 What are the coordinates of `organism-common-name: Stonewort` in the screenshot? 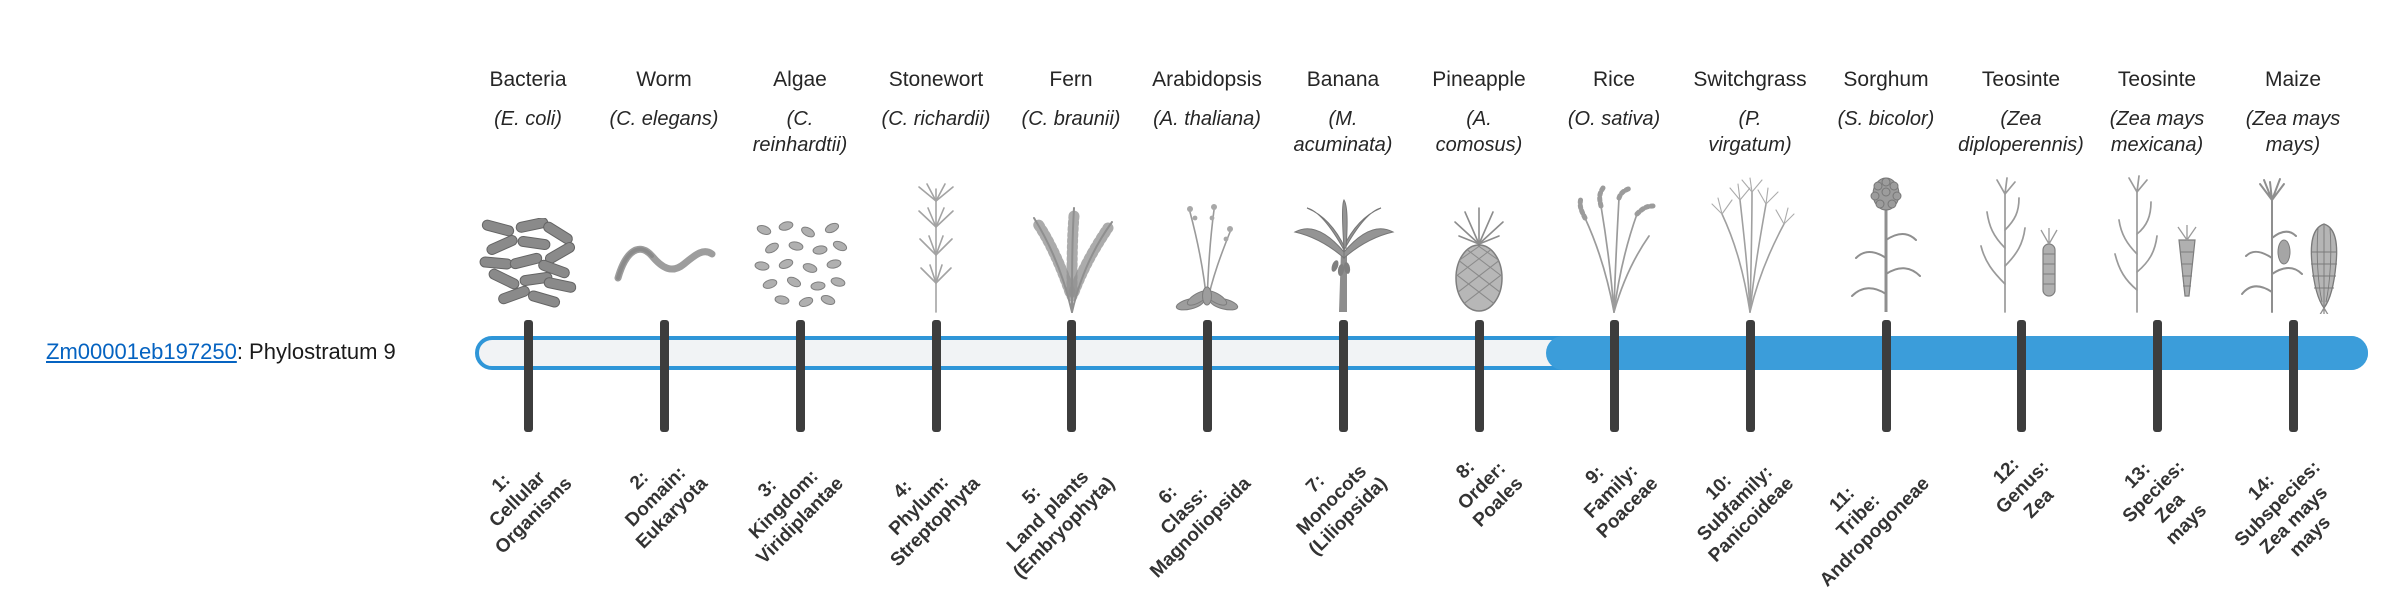 It's located at (936, 79).